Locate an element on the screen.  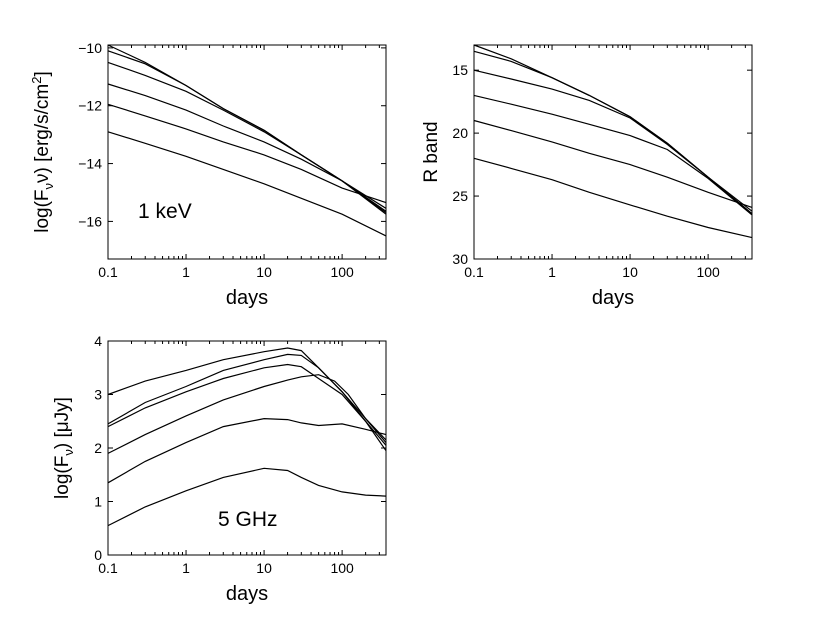
axis-ticks: 0.1 1 10 100 15 20 25 30 is located at coordinates (602, 162).